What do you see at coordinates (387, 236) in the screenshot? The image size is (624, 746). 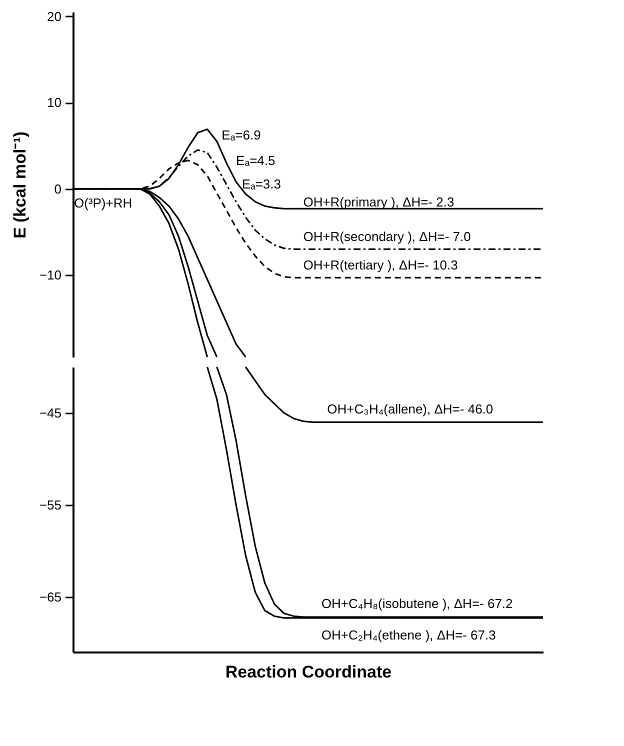 I see `annotation: OH+R(secondary ), ΔH=- 7.0` at bounding box center [387, 236].